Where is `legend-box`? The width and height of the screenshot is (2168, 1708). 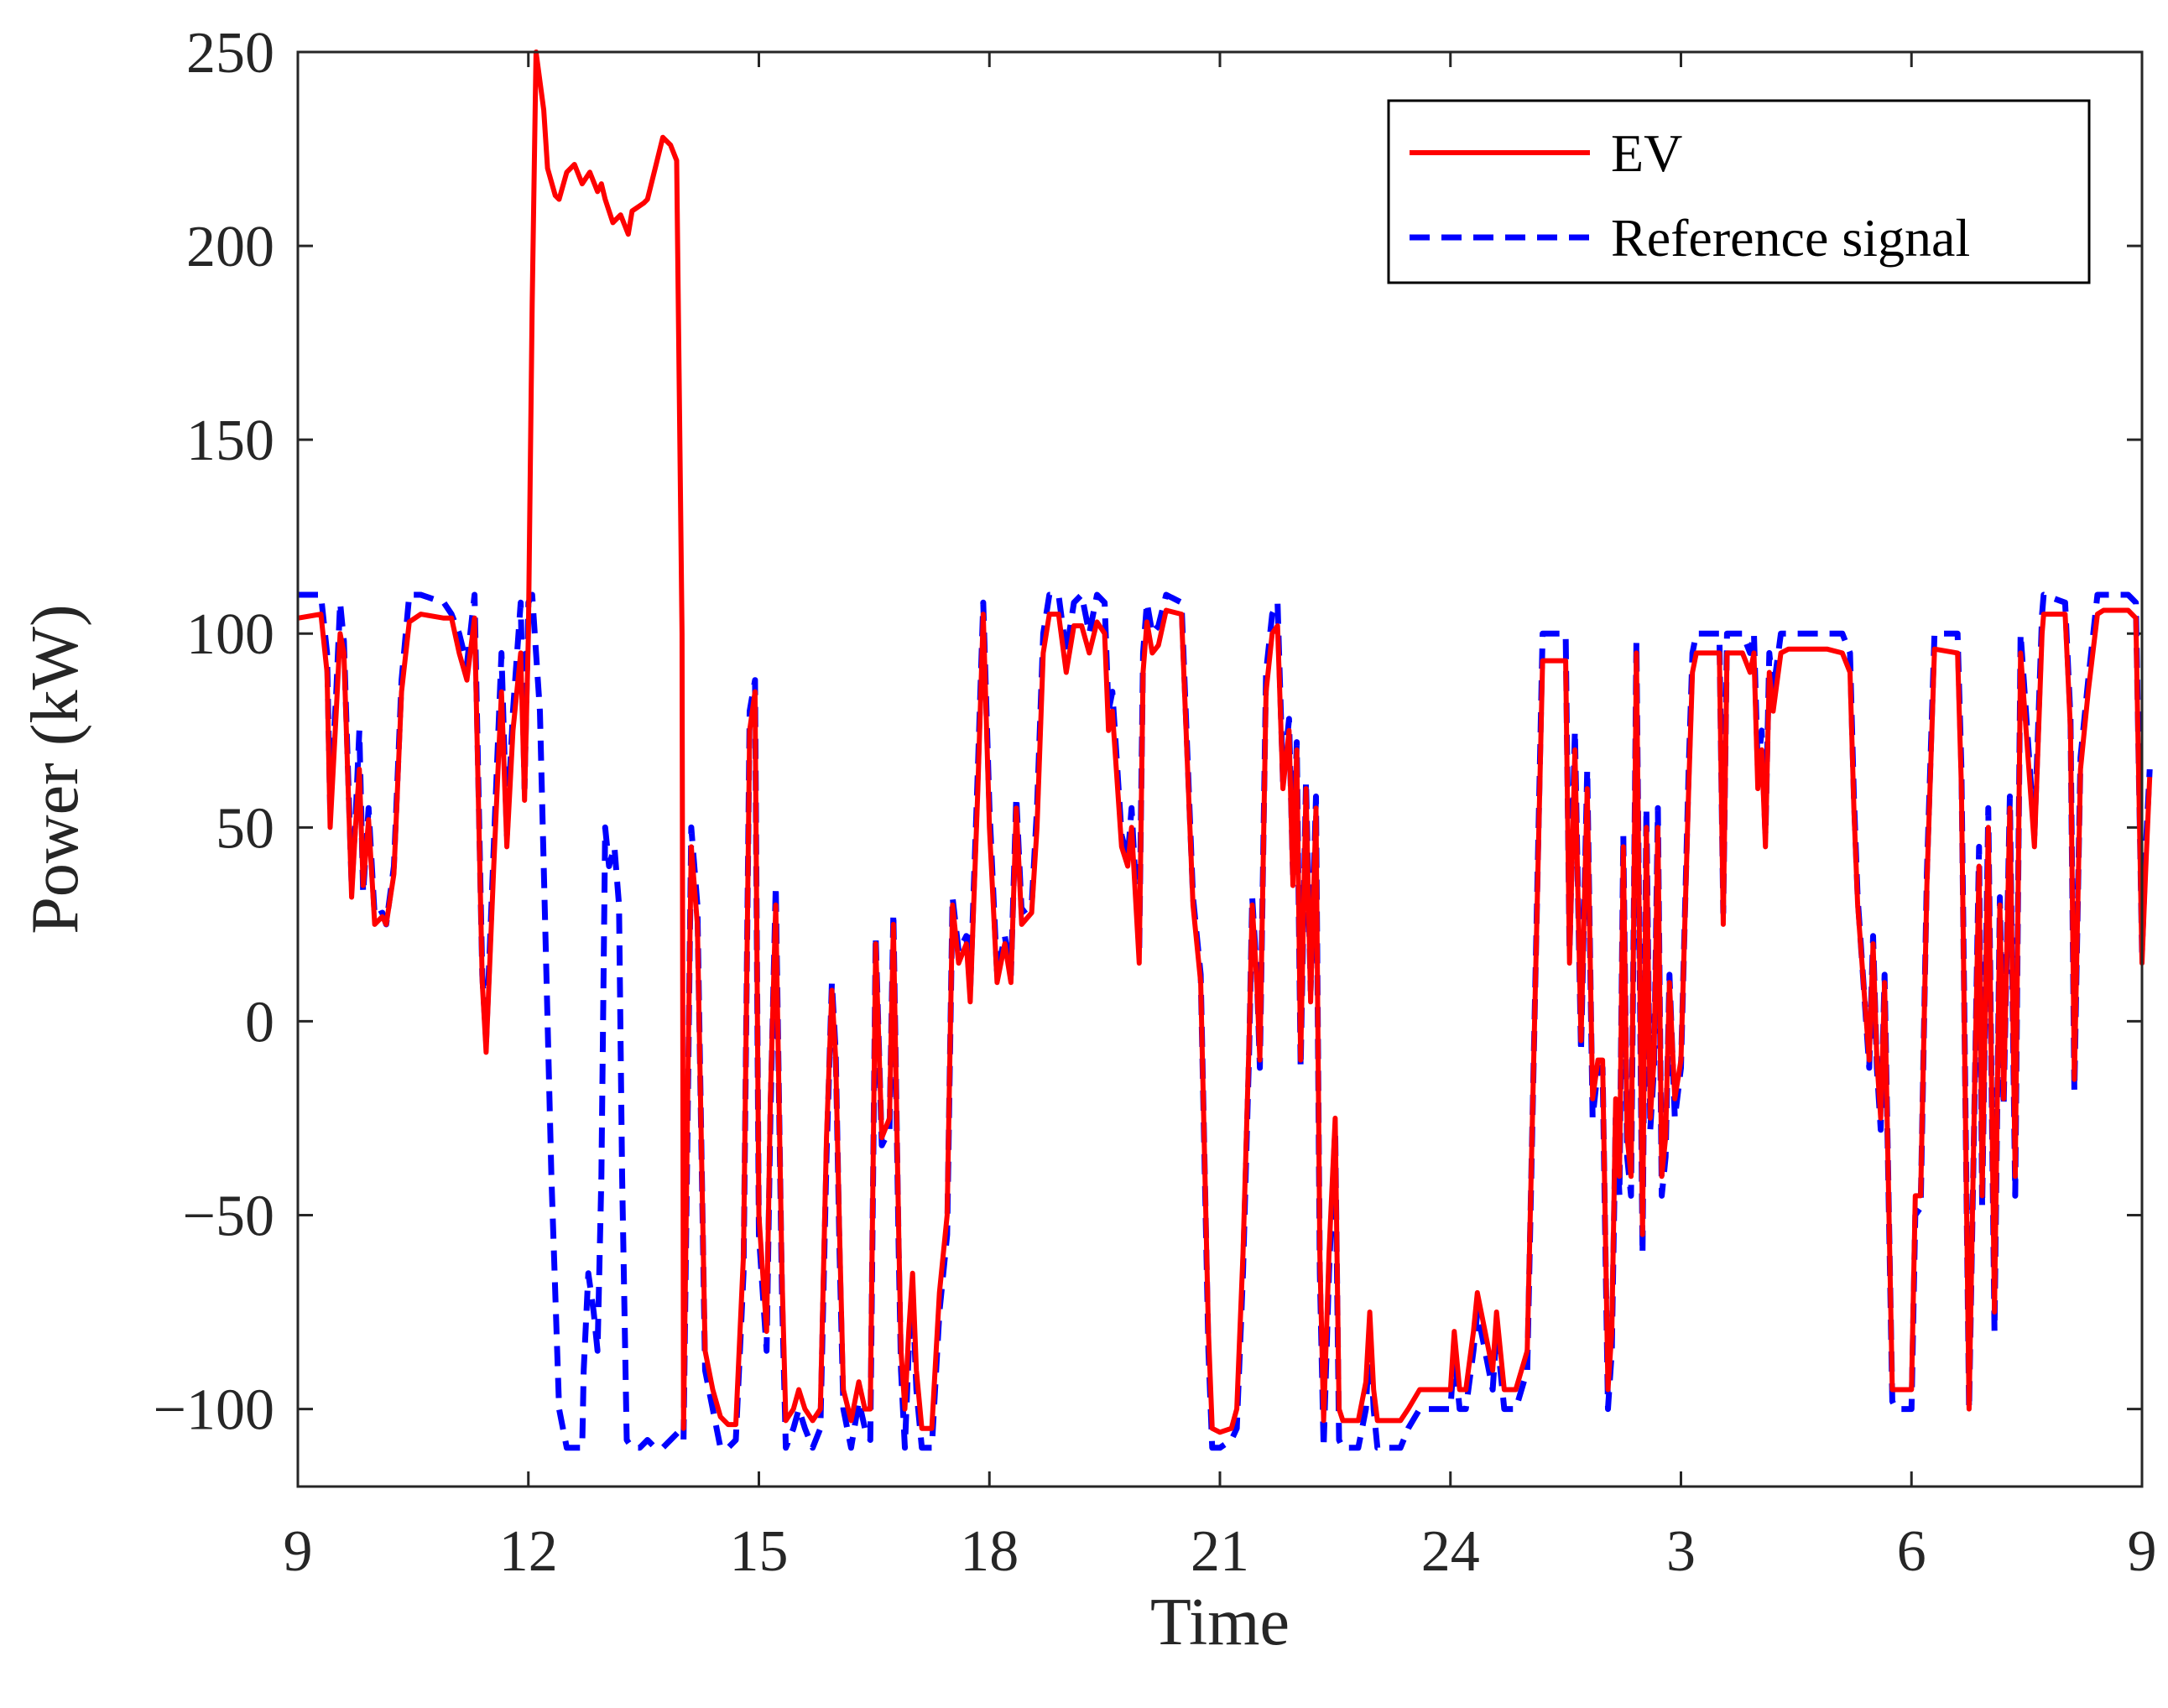 legend-box is located at coordinates (1739, 191).